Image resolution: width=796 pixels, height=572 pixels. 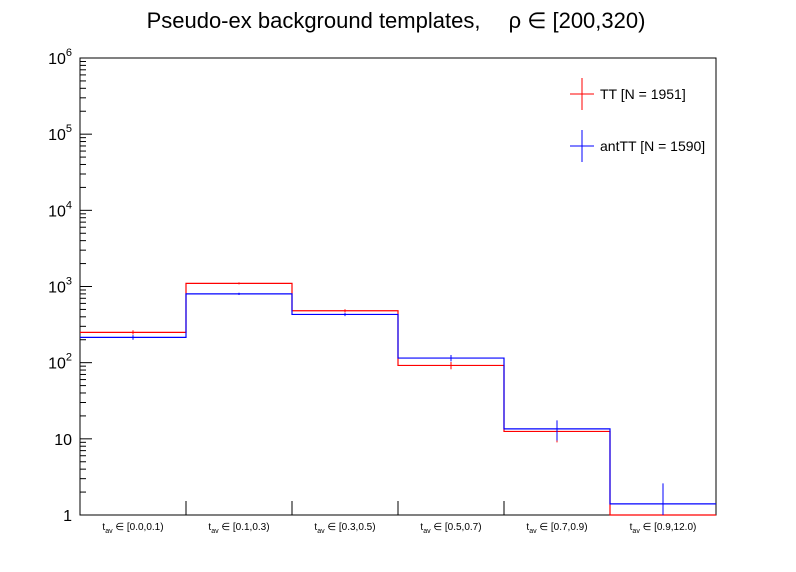 What do you see at coordinates (643, 94) in the screenshot?
I see `legend-label: TT [N = 1951]` at bounding box center [643, 94].